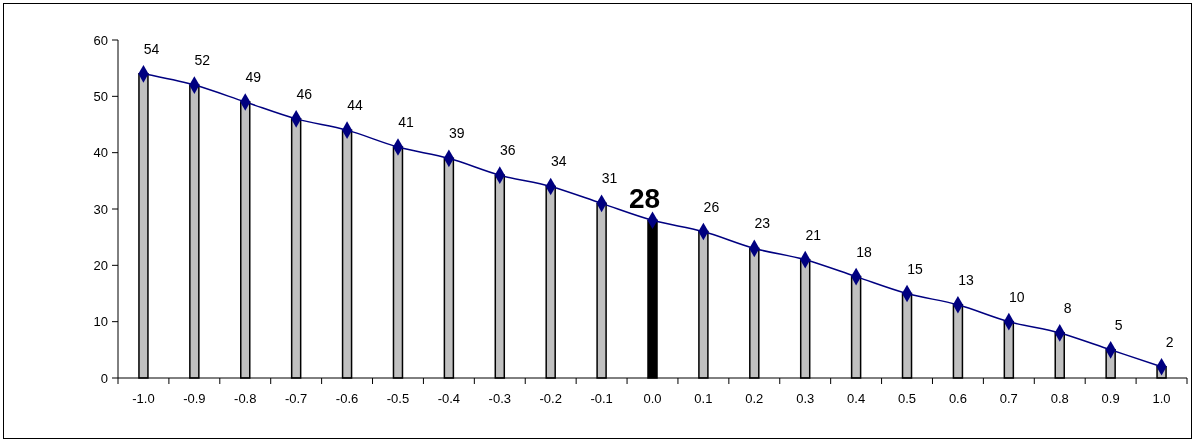  I want to click on x-tick-label: 0.6, so click(957, 398).